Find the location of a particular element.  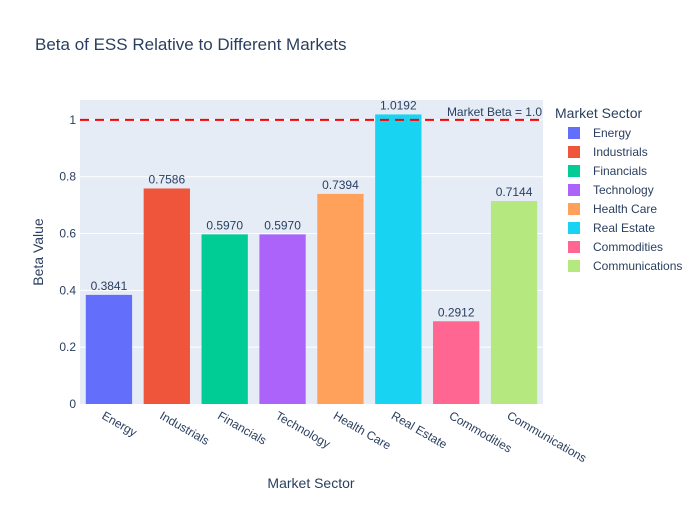

legend-item-label: Health Care is located at coordinates (625, 209).